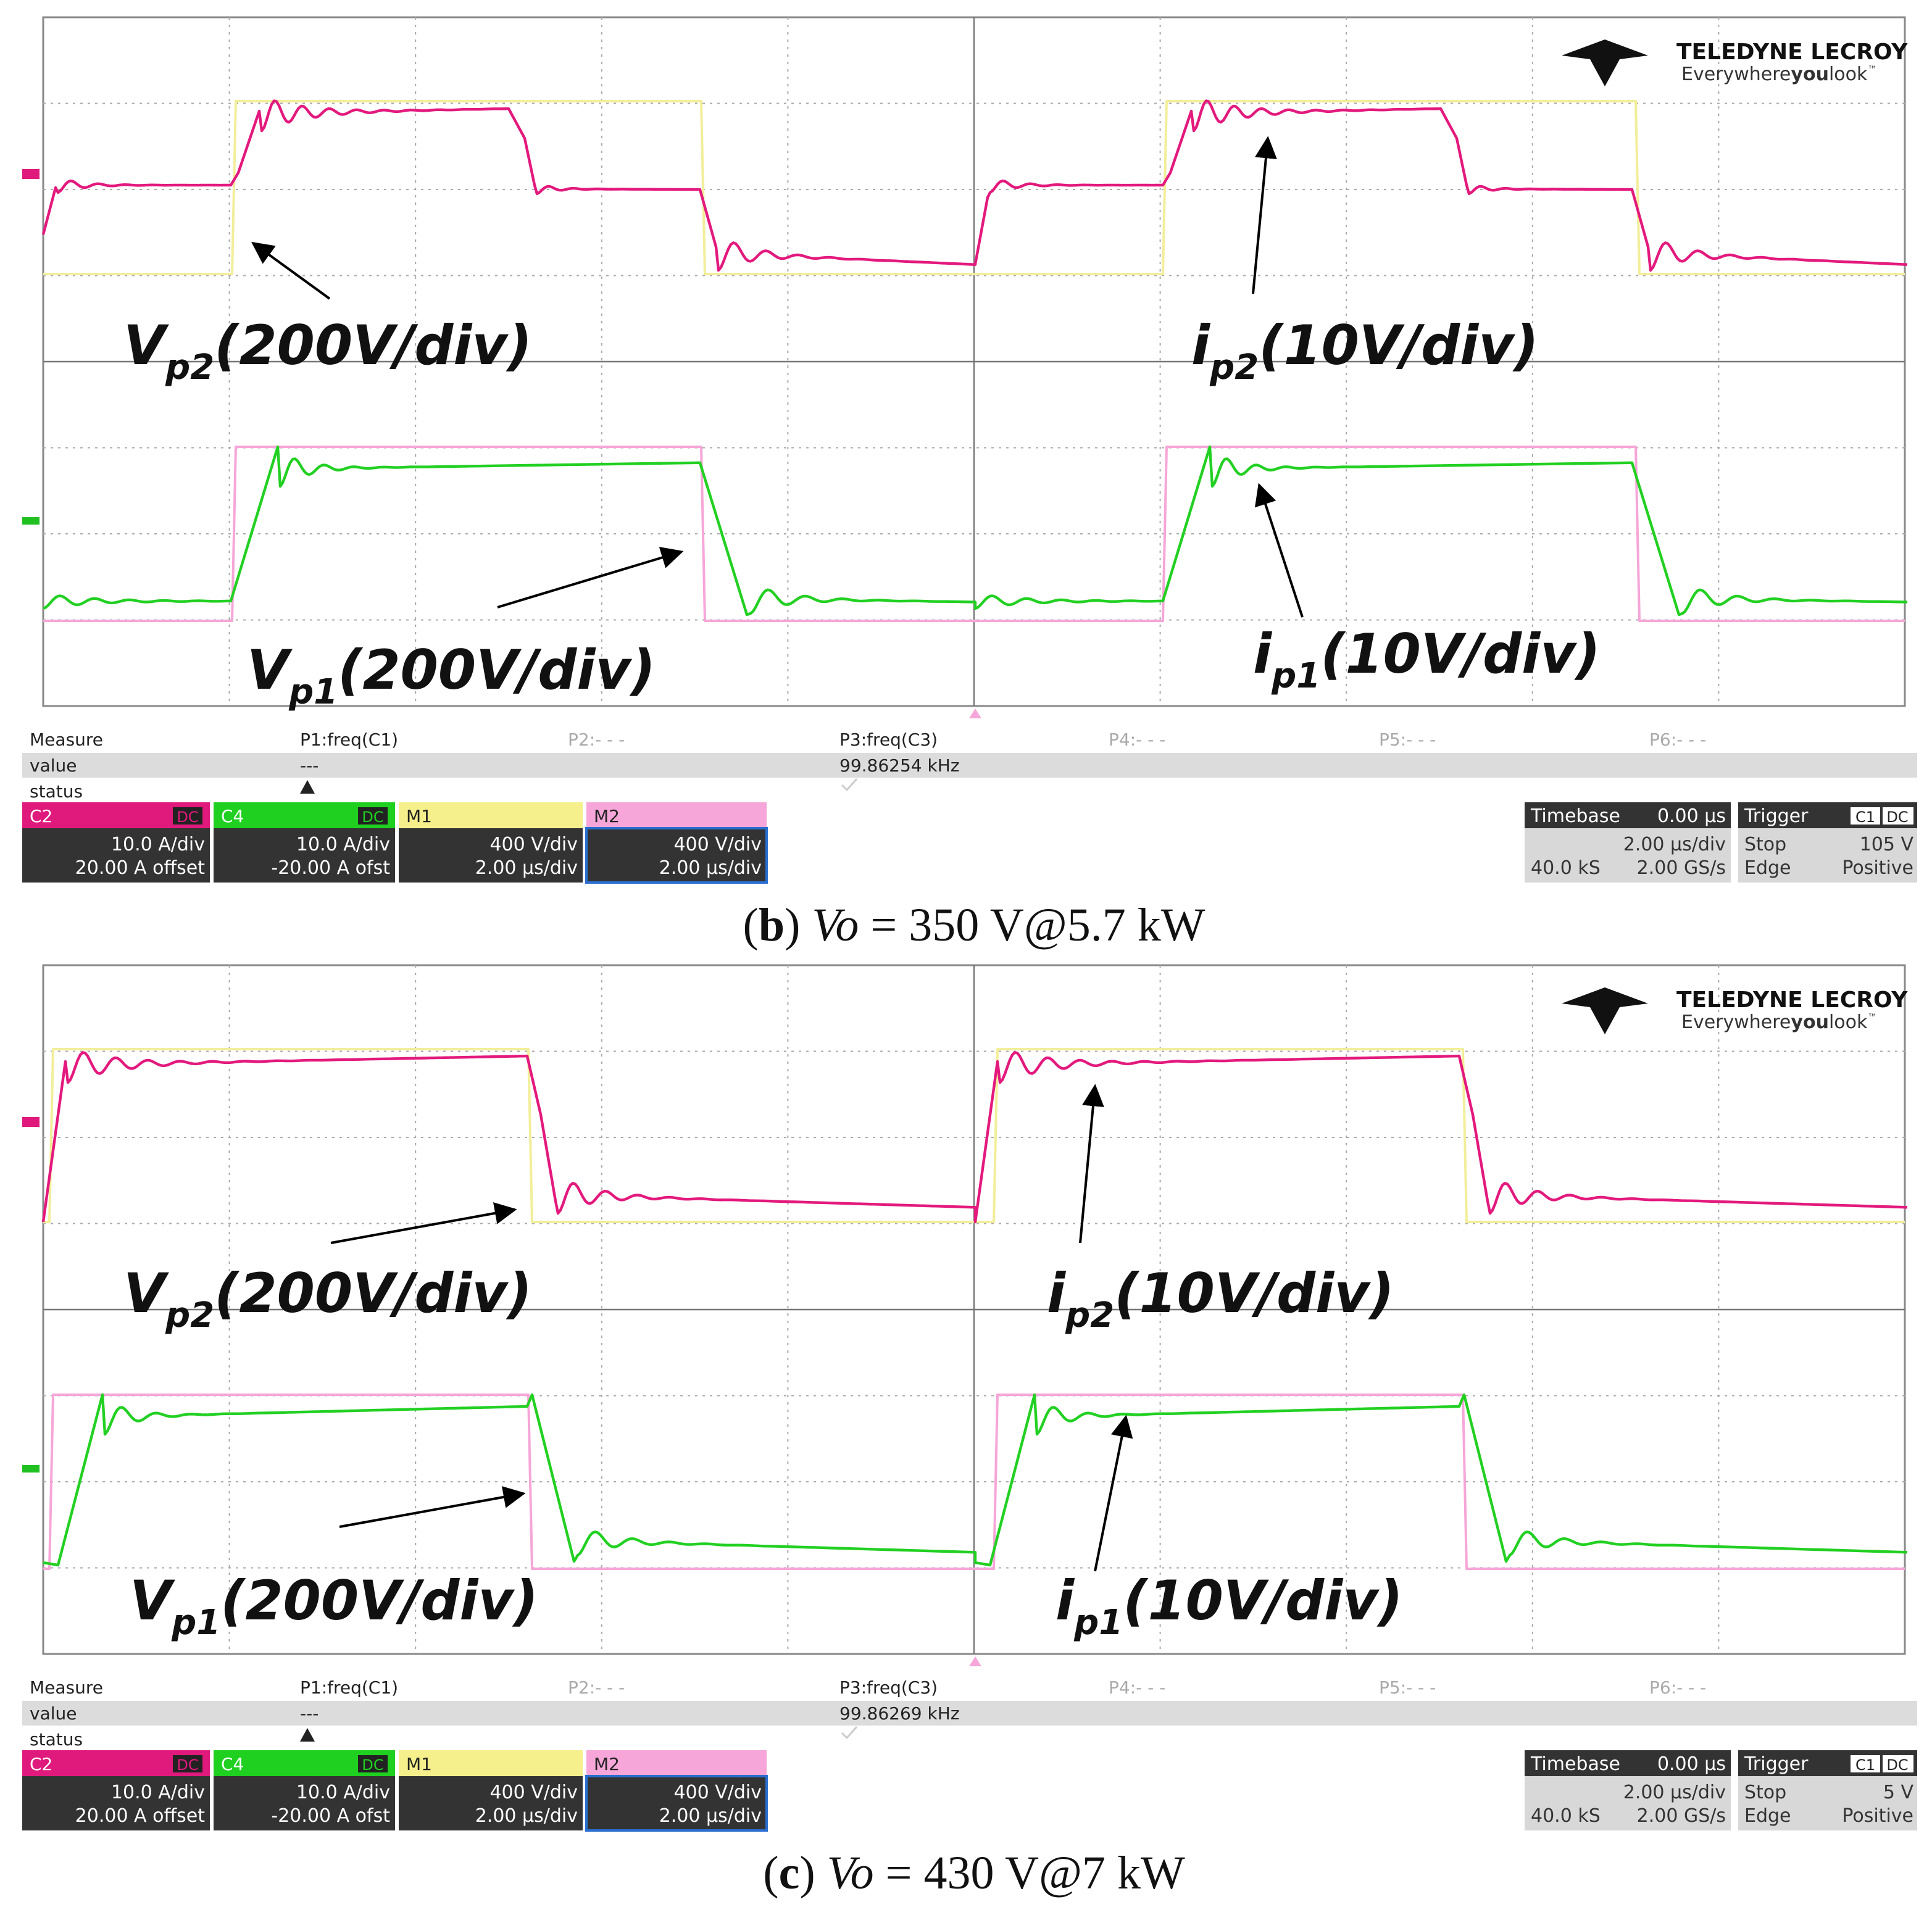 The image size is (1932, 1915). Describe the element at coordinates (1229, 1606) in the screenshot. I see `trace-label: ip1(10V/div)` at that location.